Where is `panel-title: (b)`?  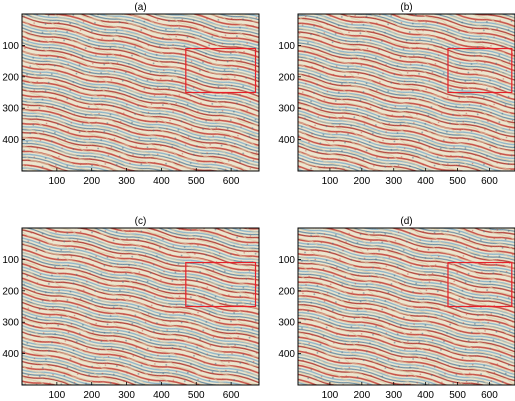 panel-title: (b) is located at coordinates (406, 7).